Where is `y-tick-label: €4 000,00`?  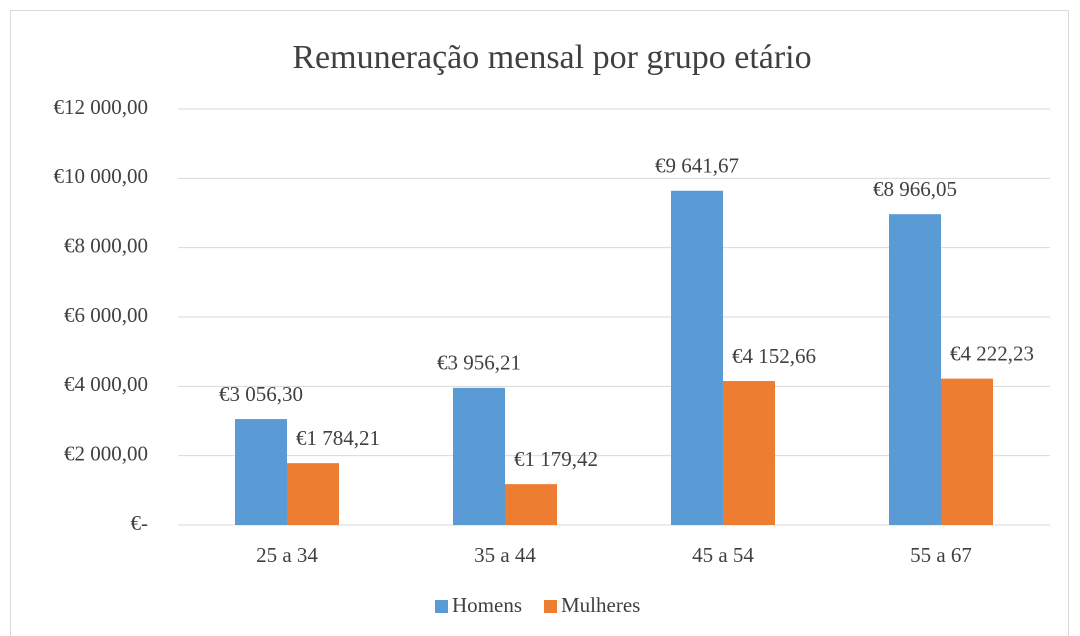
y-tick-label: €4 000,00 is located at coordinates (106, 384).